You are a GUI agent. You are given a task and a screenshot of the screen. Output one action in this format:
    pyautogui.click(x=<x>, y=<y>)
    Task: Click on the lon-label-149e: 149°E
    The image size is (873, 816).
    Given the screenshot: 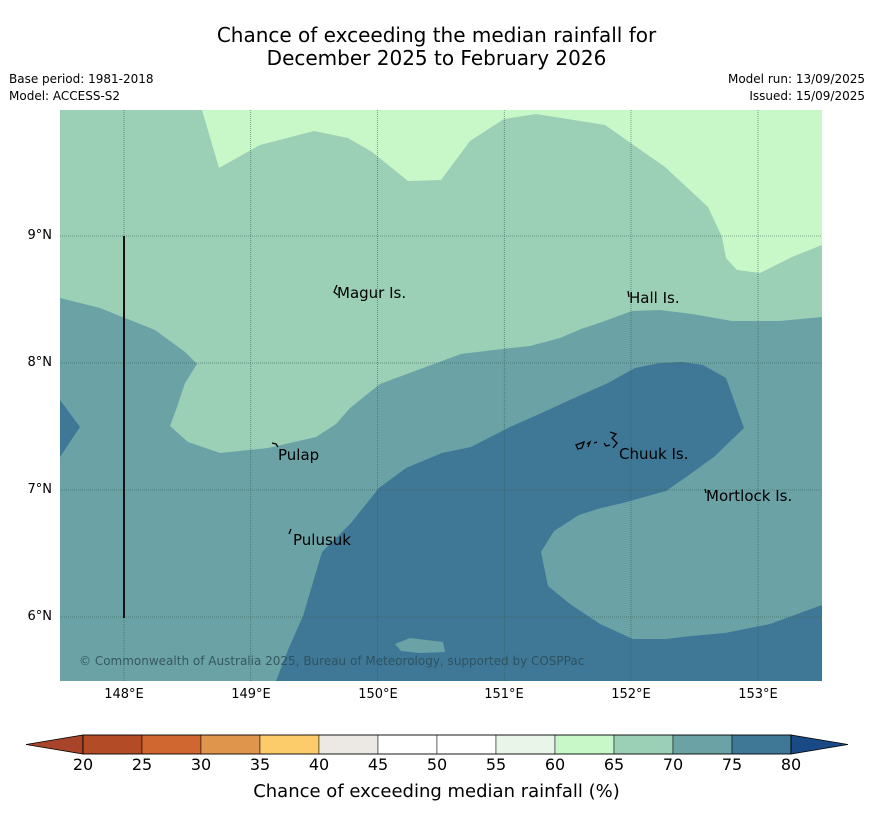 What is the action you would take?
    pyautogui.click(x=251, y=694)
    